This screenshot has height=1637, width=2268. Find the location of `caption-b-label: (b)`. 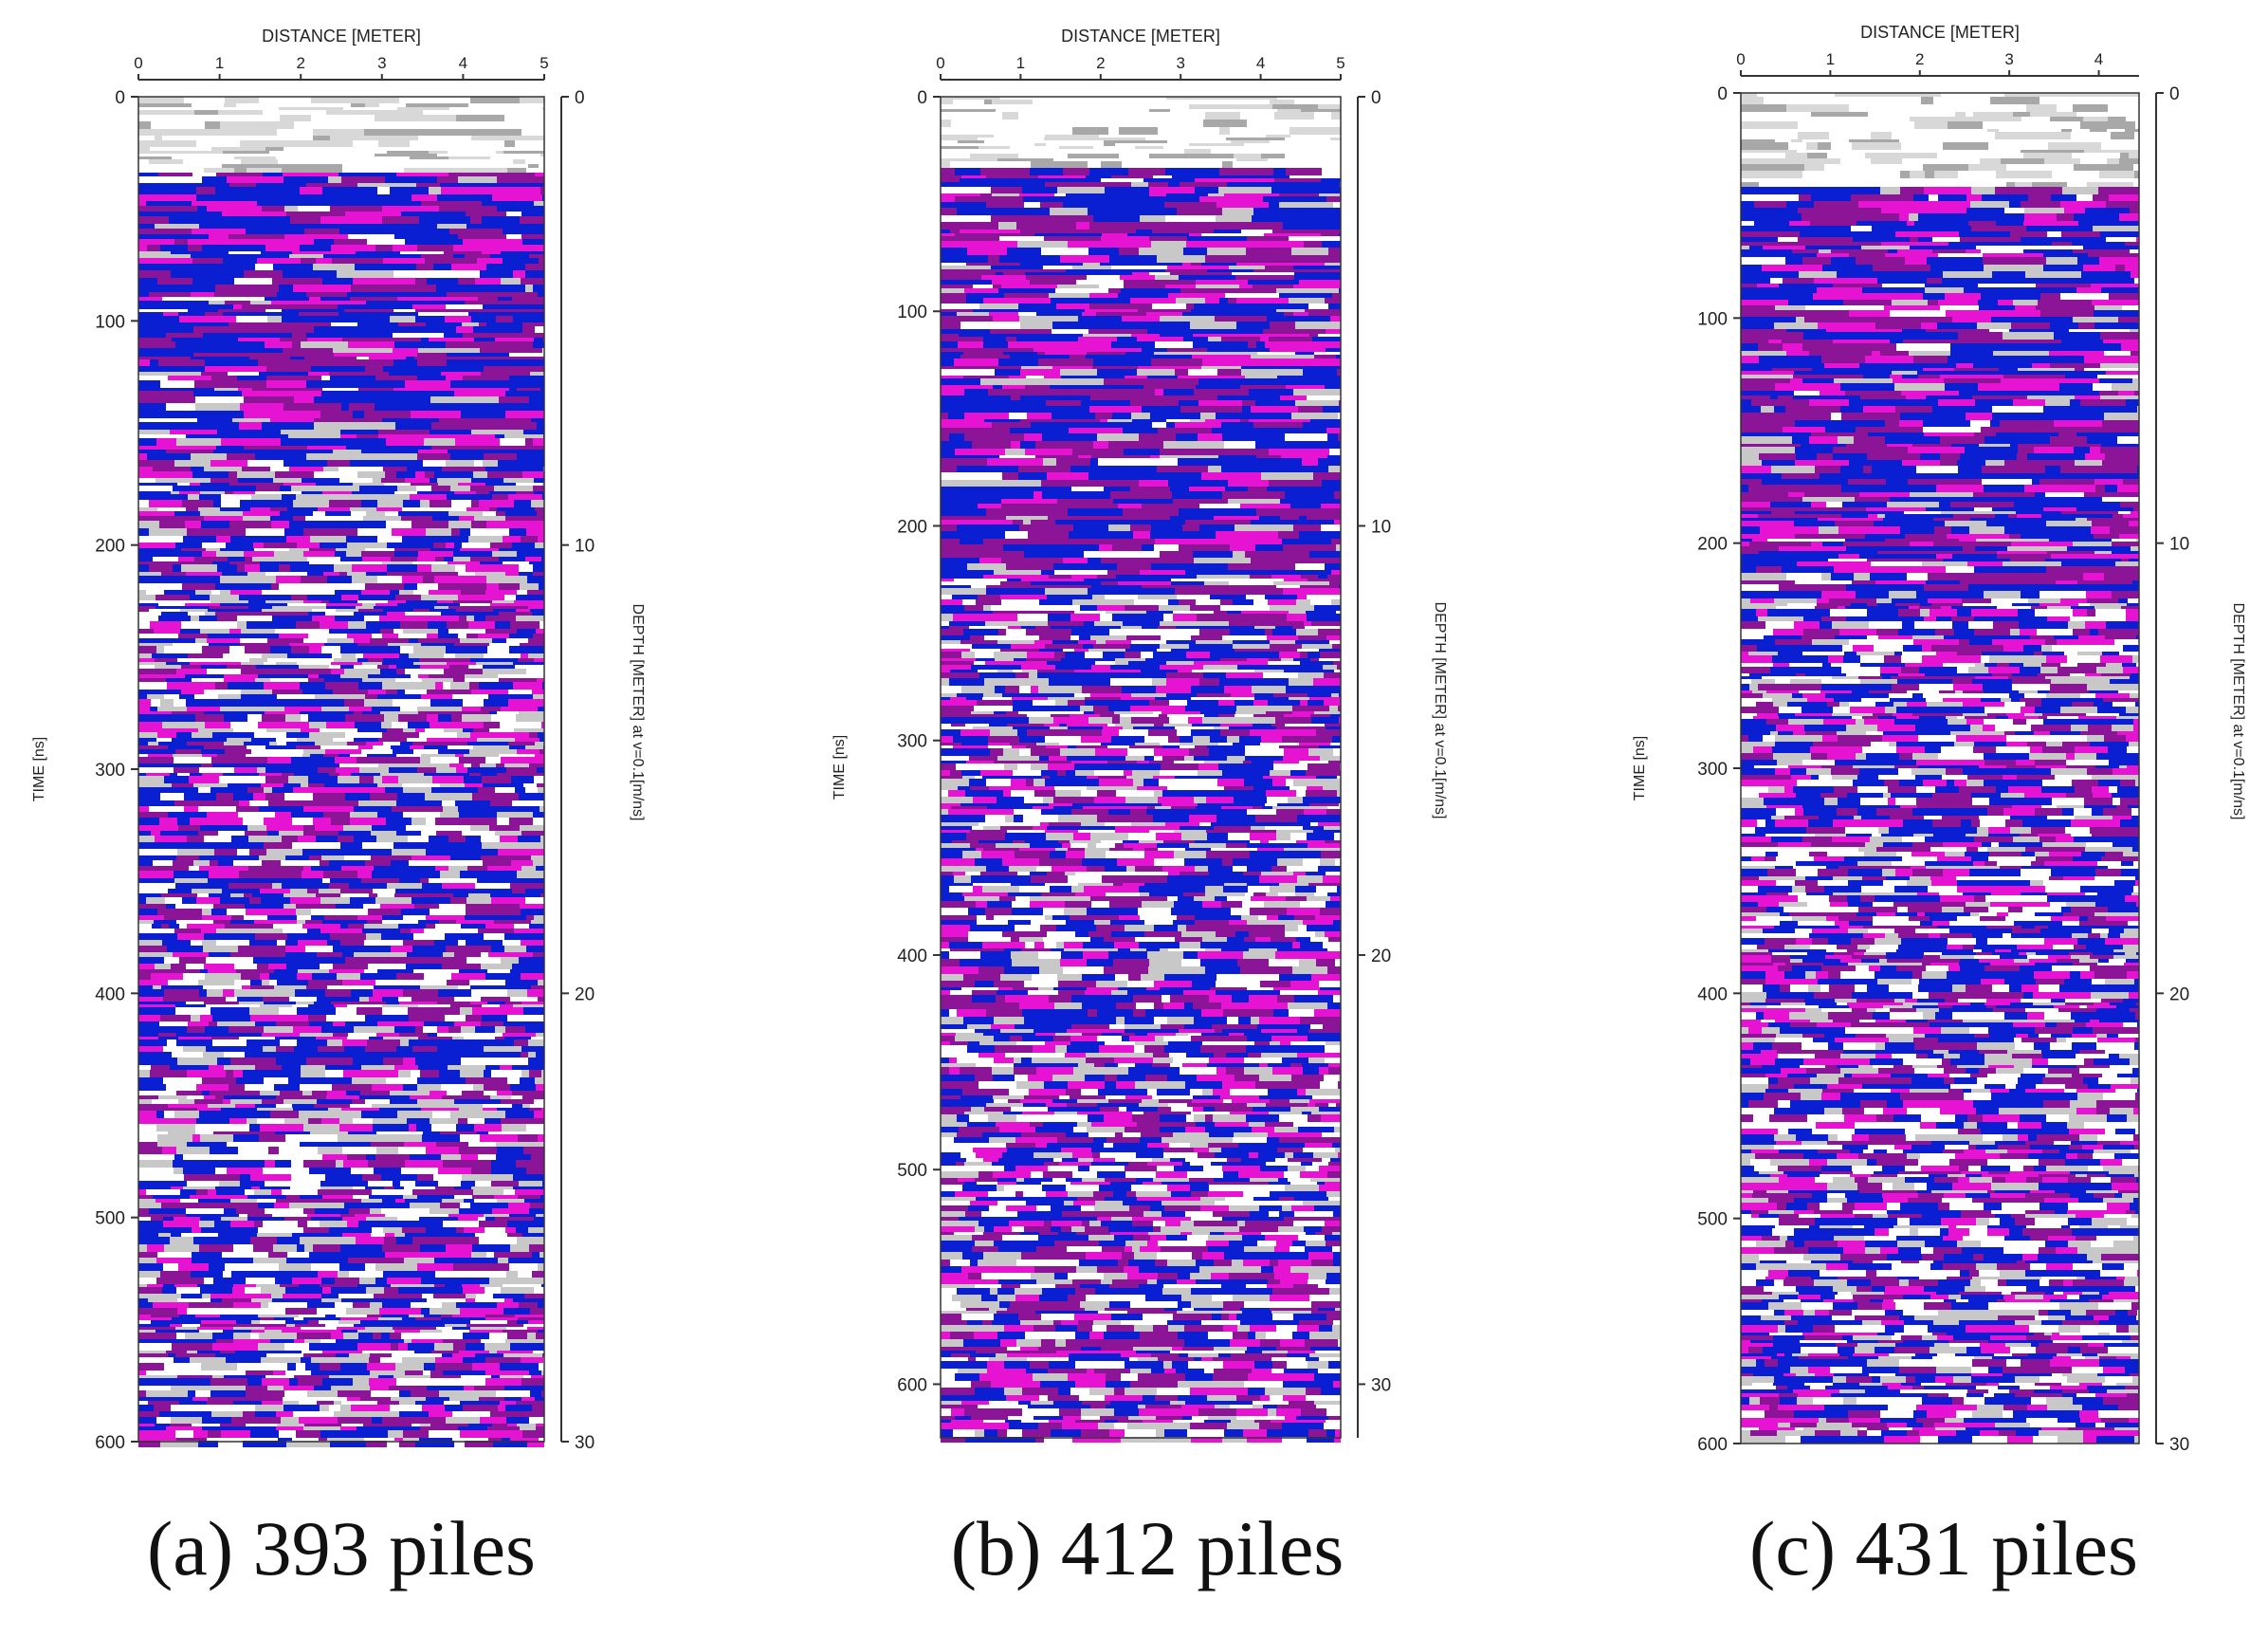

caption-b-label: (b) is located at coordinates (996, 1548).